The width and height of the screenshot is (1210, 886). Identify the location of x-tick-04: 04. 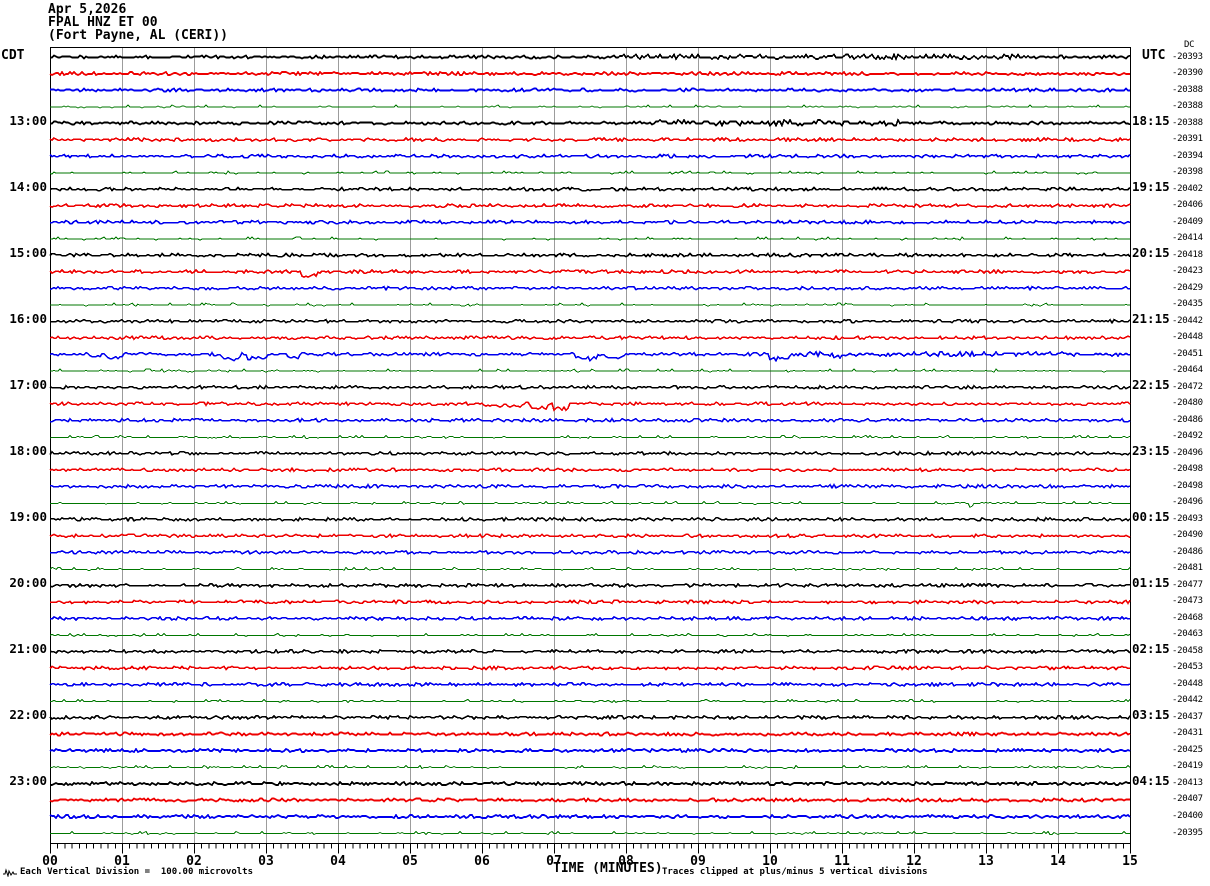
(338, 861).